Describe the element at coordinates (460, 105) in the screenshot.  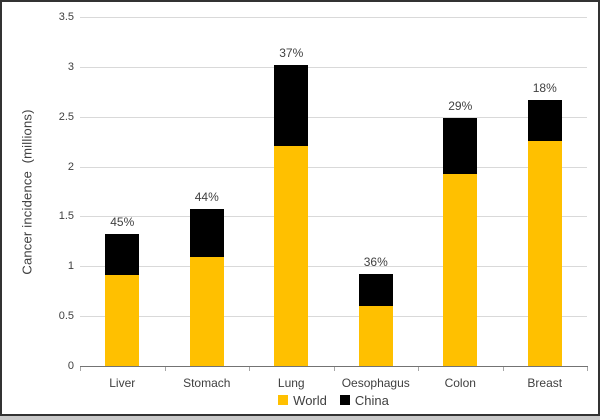
I see `bar-percent-label: 29%` at that location.